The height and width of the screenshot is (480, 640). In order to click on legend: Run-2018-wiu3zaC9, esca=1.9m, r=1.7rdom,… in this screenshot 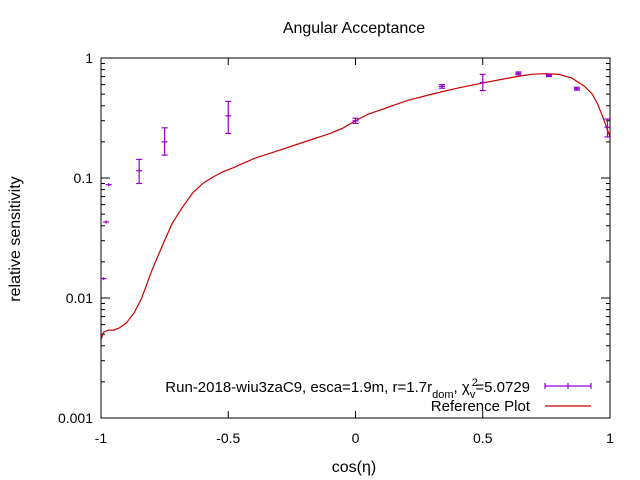, I will do `click(378, 396)`.